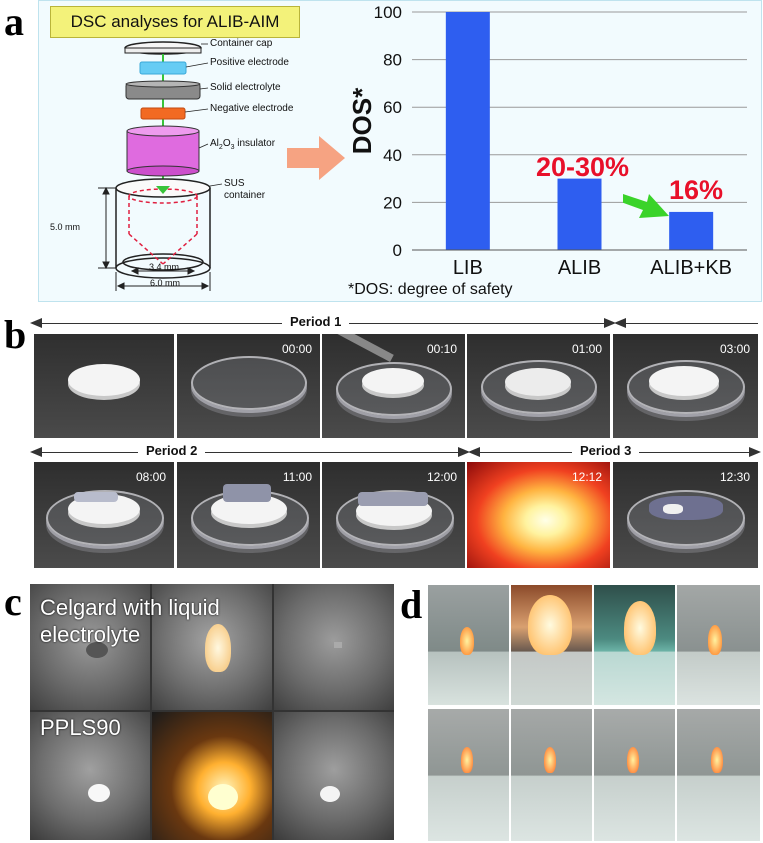  I want to click on label-positive-electrode: Positive electrode, so click(249, 62).